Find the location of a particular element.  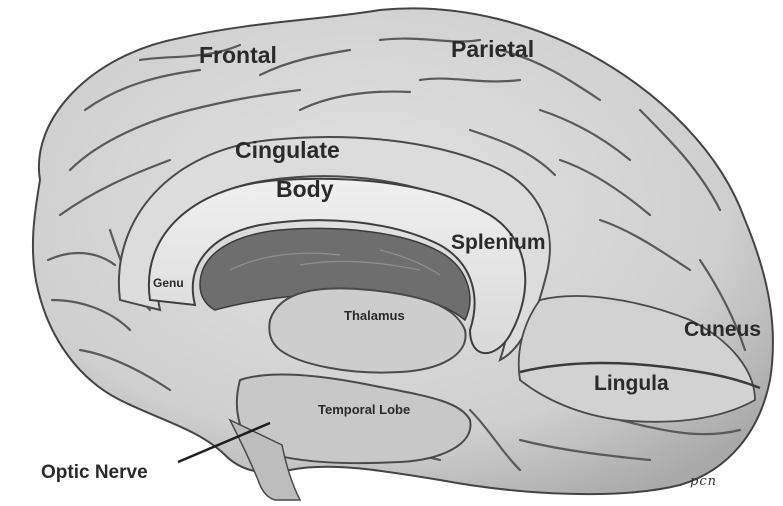

label-frontal: Frontal is located at coordinates (238, 55).